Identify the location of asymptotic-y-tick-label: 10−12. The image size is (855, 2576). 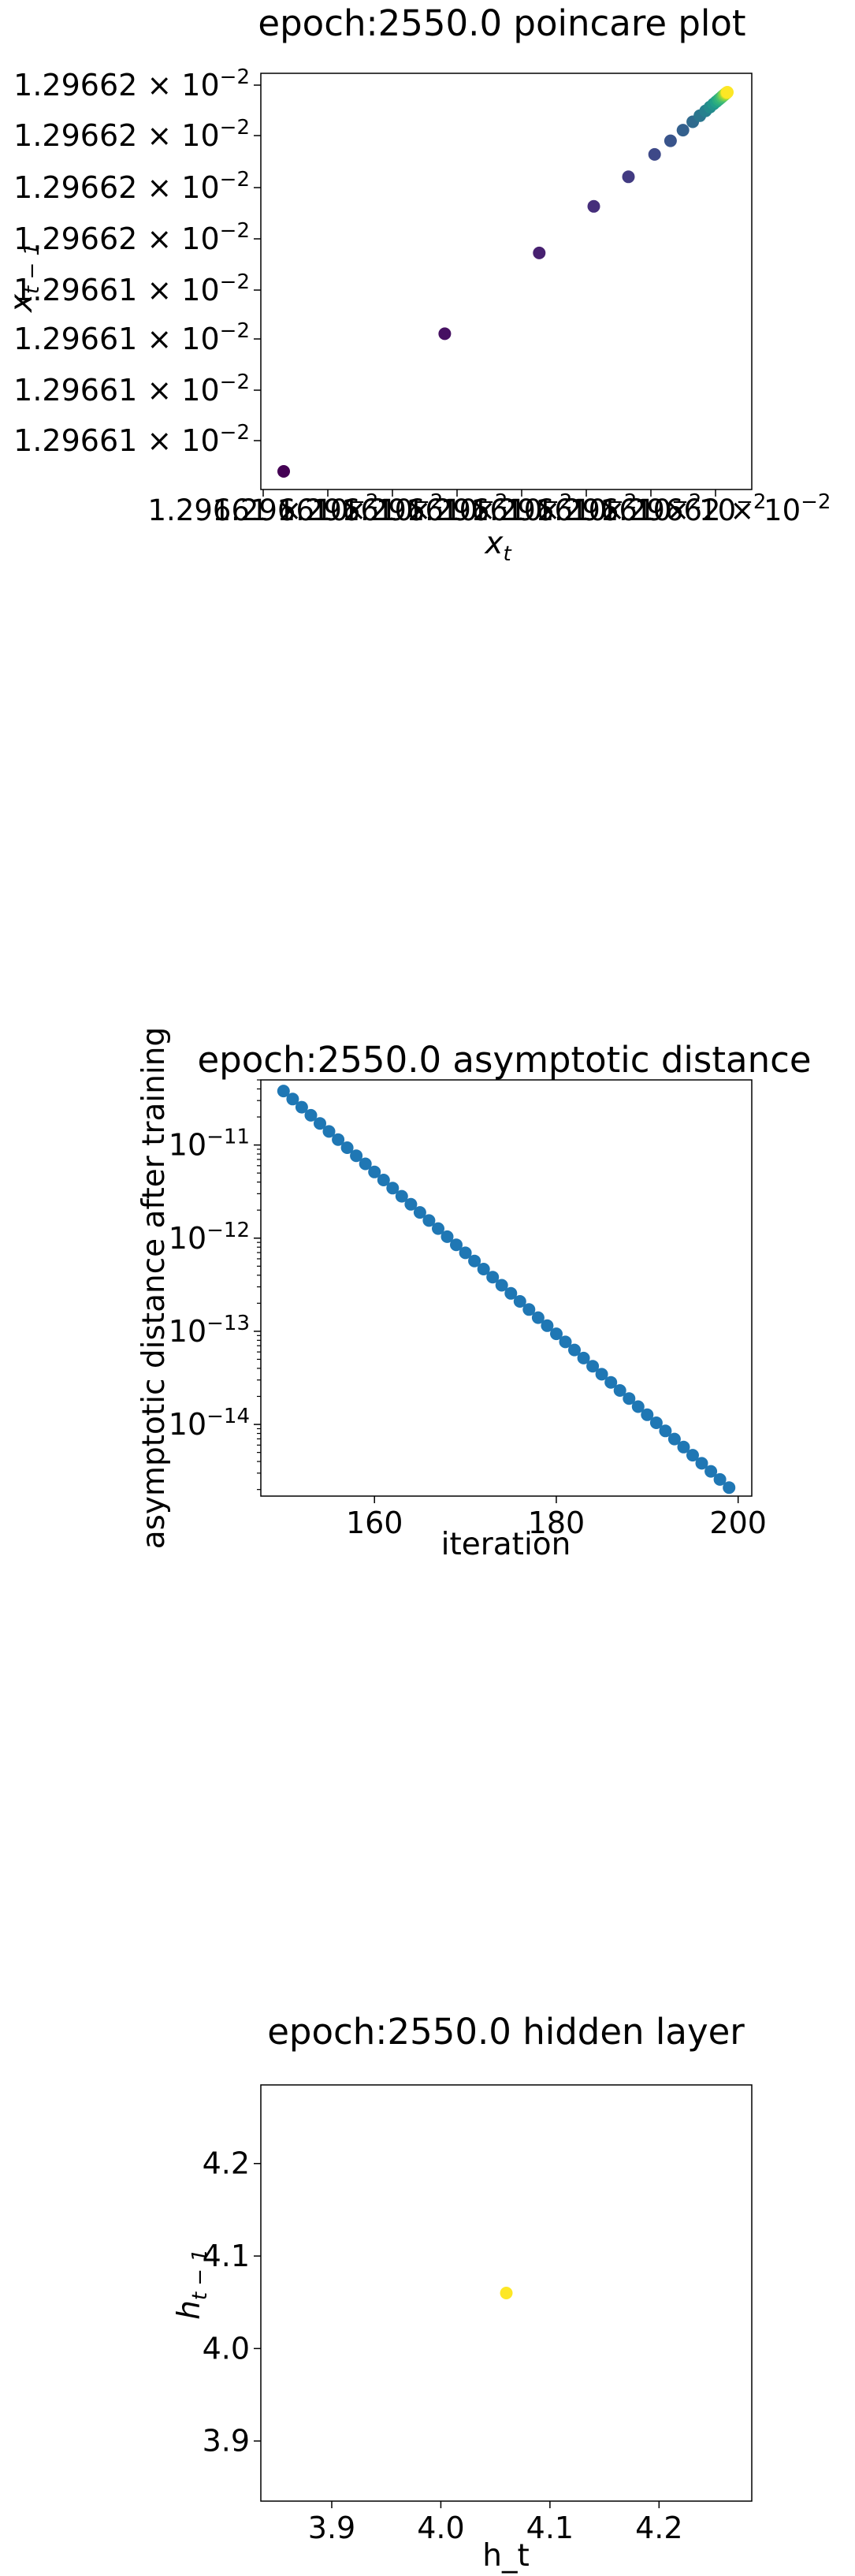
(210, 1237).